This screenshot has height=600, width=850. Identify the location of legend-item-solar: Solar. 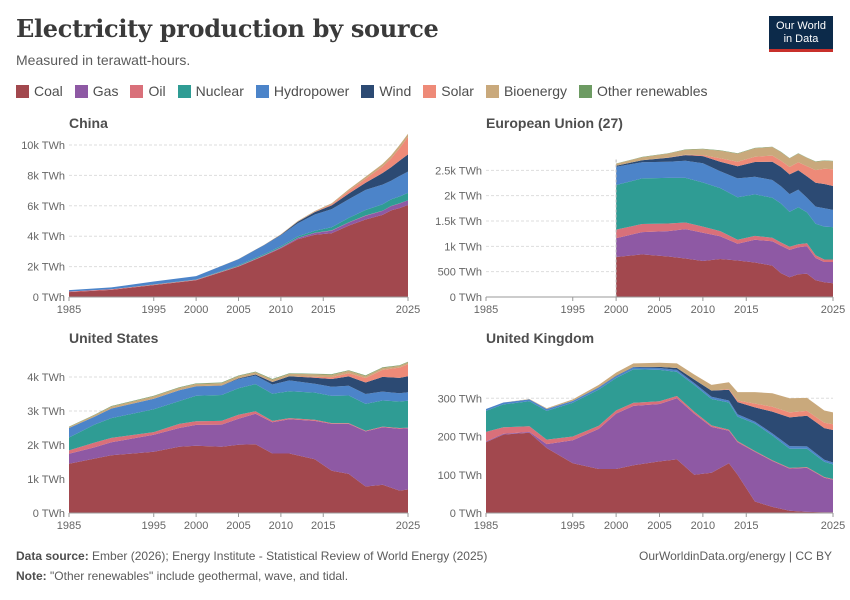
(448, 91).